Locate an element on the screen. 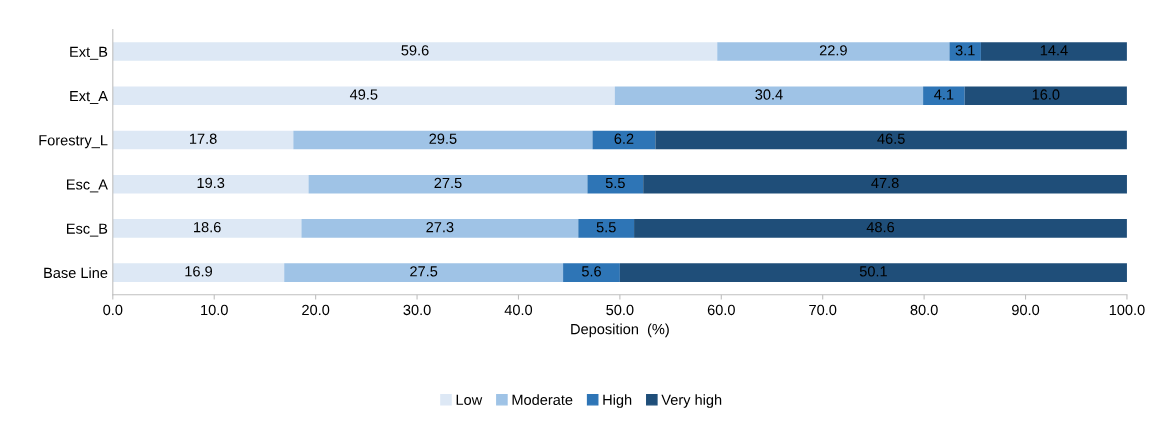 This screenshot has width=1163, height=421. y-tick-label: Base Line is located at coordinates (76, 273).